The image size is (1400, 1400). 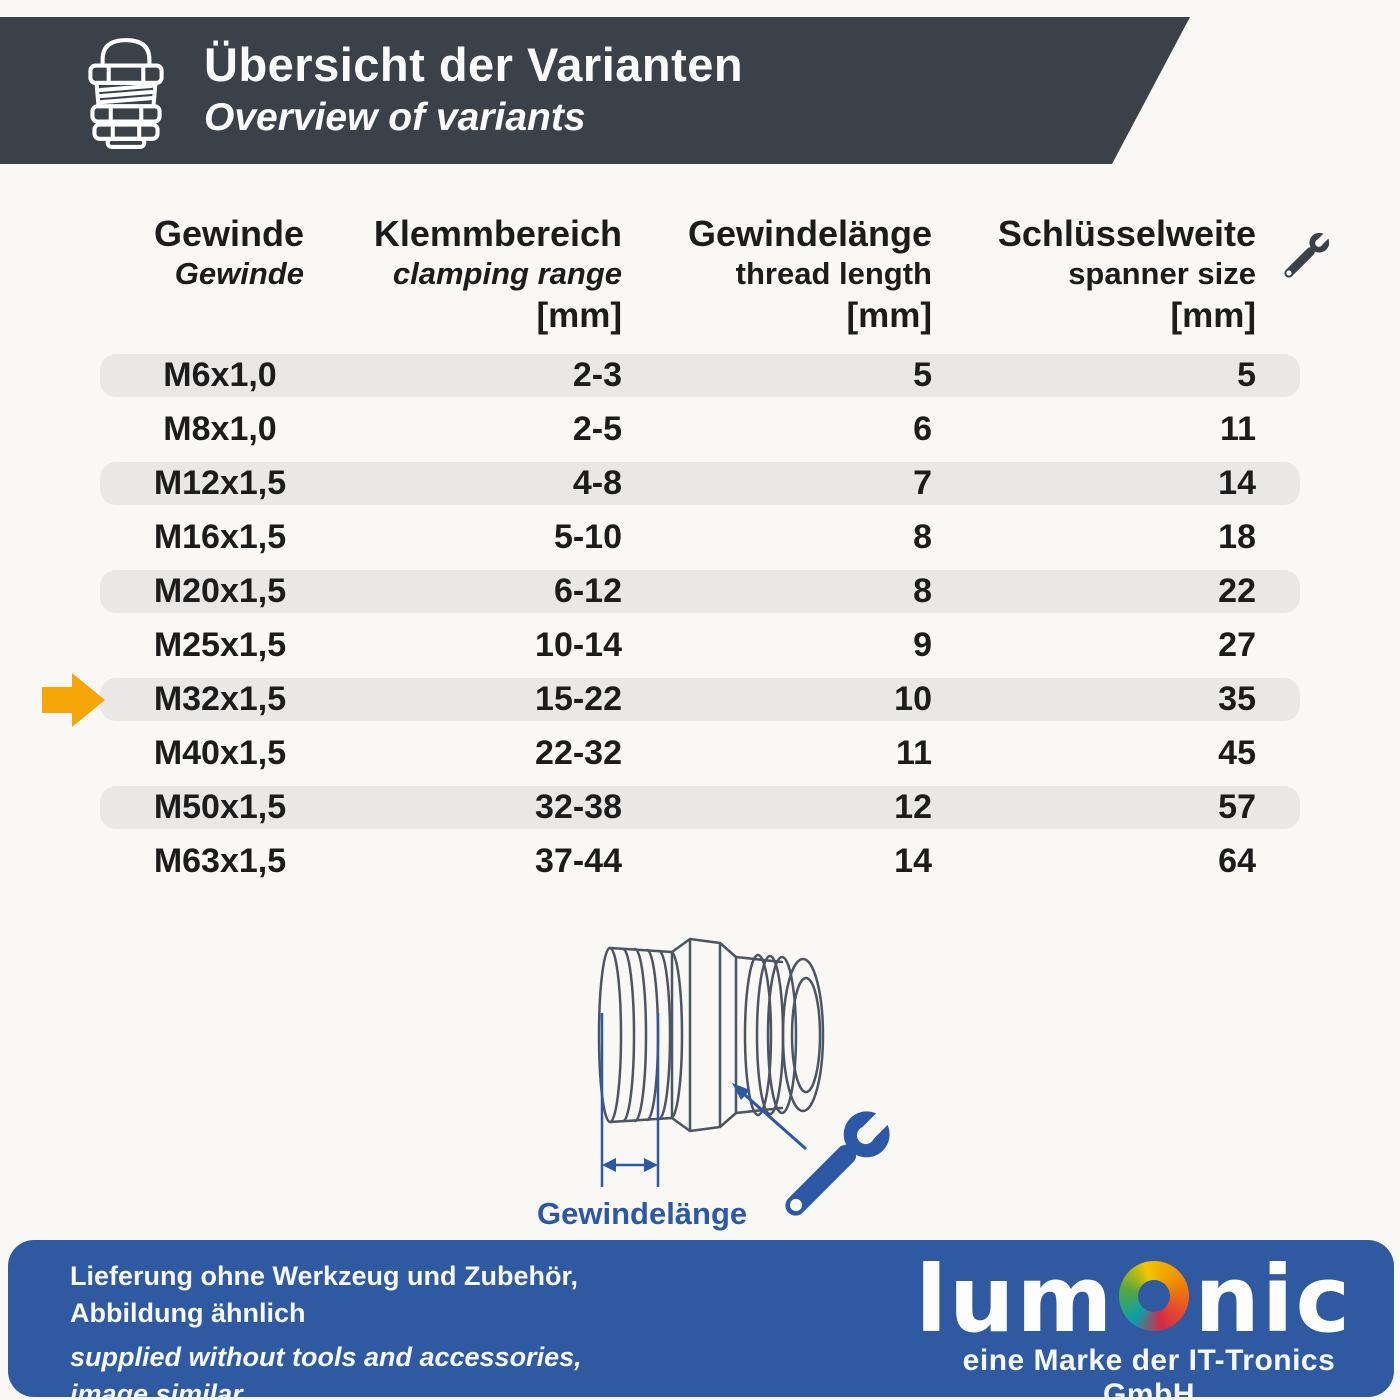 What do you see at coordinates (913, 861) in the screenshot?
I see `cell-thread-length: 14` at bounding box center [913, 861].